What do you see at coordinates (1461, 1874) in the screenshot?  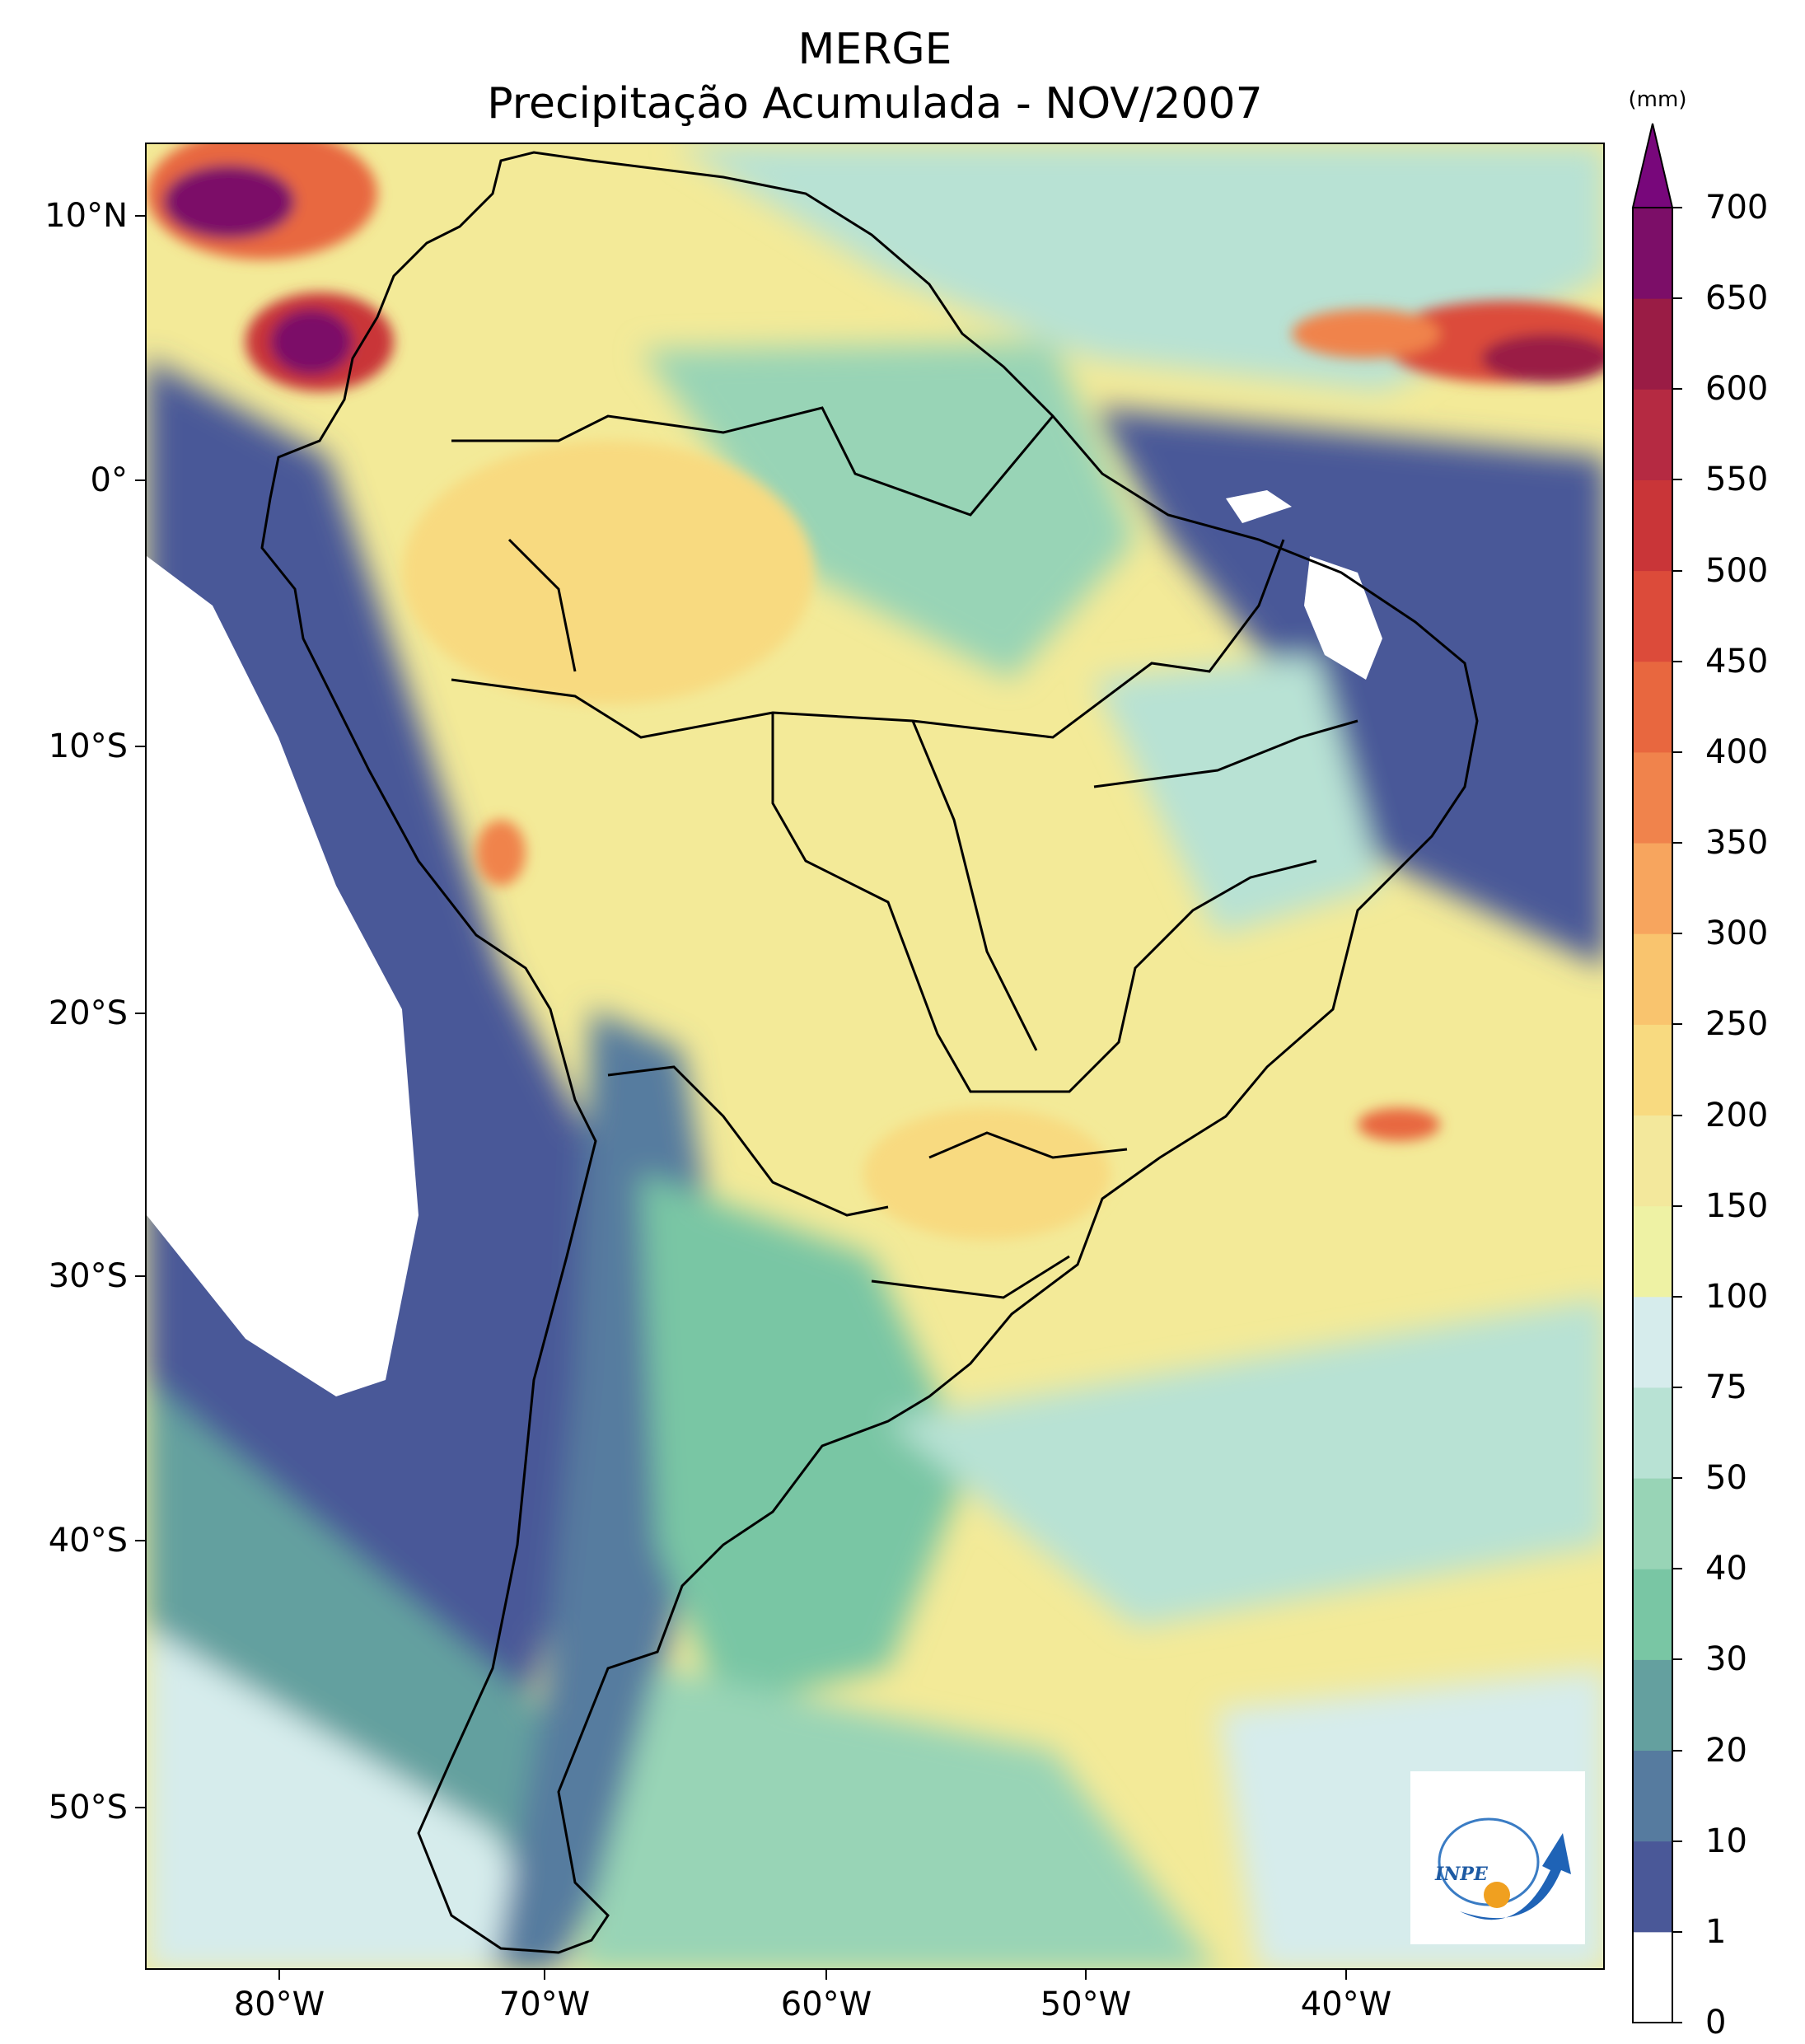 I see `inpe-logo-text: INPE` at bounding box center [1461, 1874].